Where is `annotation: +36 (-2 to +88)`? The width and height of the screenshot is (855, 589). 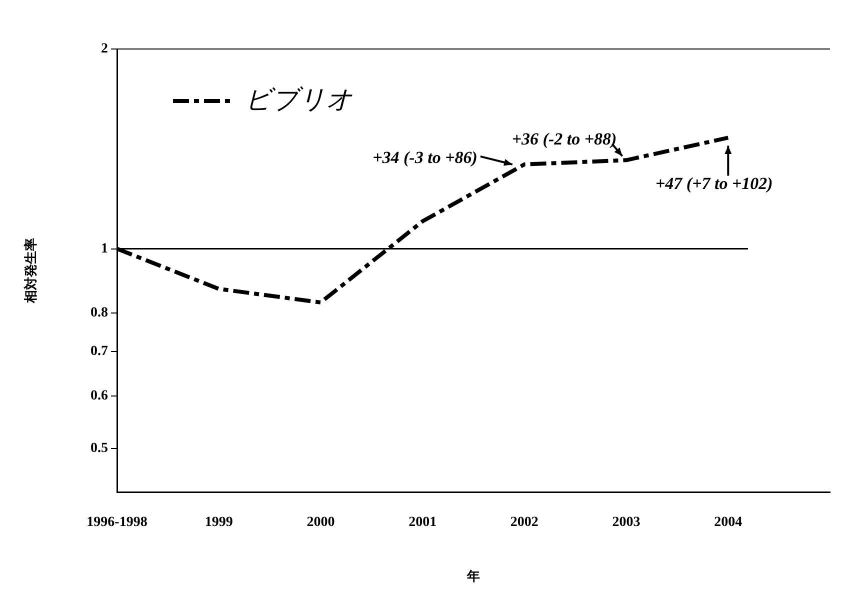 annotation: +36 (-2 to +88) is located at coordinates (564, 139).